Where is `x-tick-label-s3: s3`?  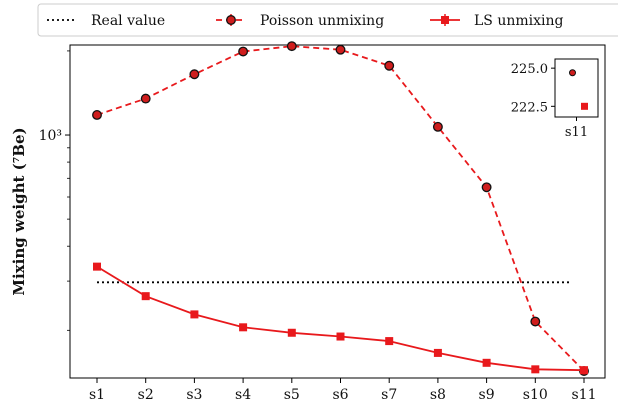
x-tick-label-s3: s3 is located at coordinates (194, 395).